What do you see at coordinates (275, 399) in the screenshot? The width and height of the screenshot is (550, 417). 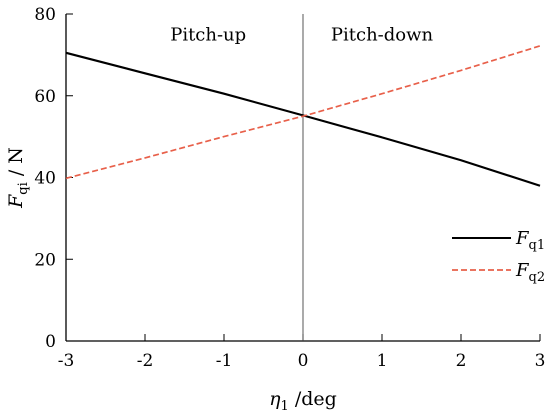 I see `x-axis-label-main: η` at bounding box center [275, 399].